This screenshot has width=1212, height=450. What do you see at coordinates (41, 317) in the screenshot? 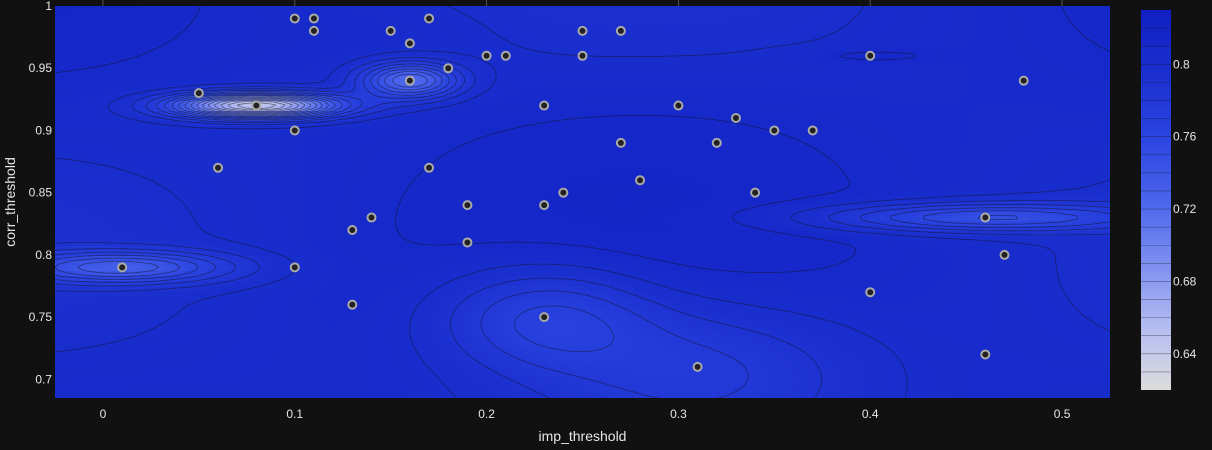
I see `y-tick-label: 0.75` at bounding box center [41, 317].